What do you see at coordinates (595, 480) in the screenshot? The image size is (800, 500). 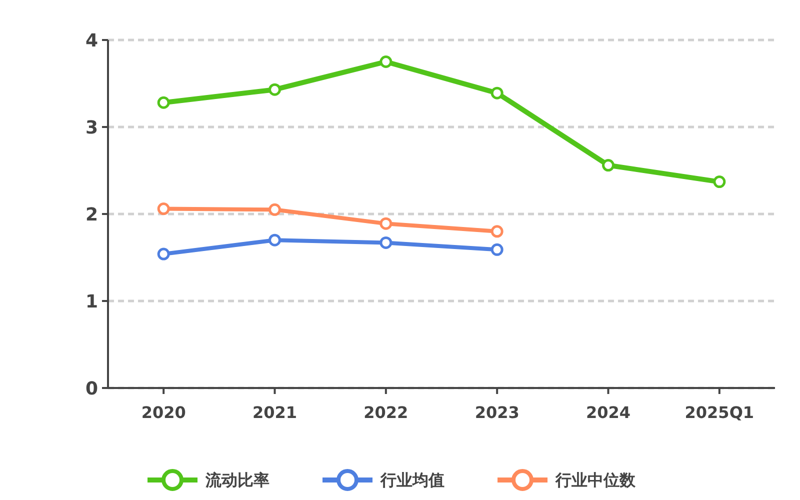 I see `legend-label: 行业中位数` at bounding box center [595, 480].